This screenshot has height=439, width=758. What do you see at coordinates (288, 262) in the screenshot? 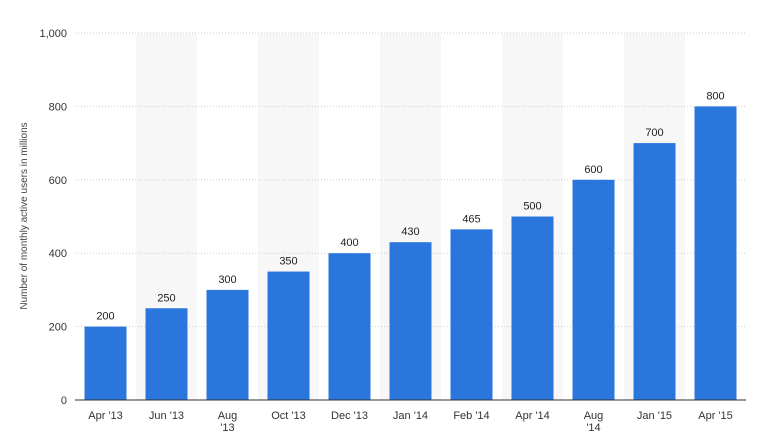
I see `data-label: 350` at bounding box center [288, 262].